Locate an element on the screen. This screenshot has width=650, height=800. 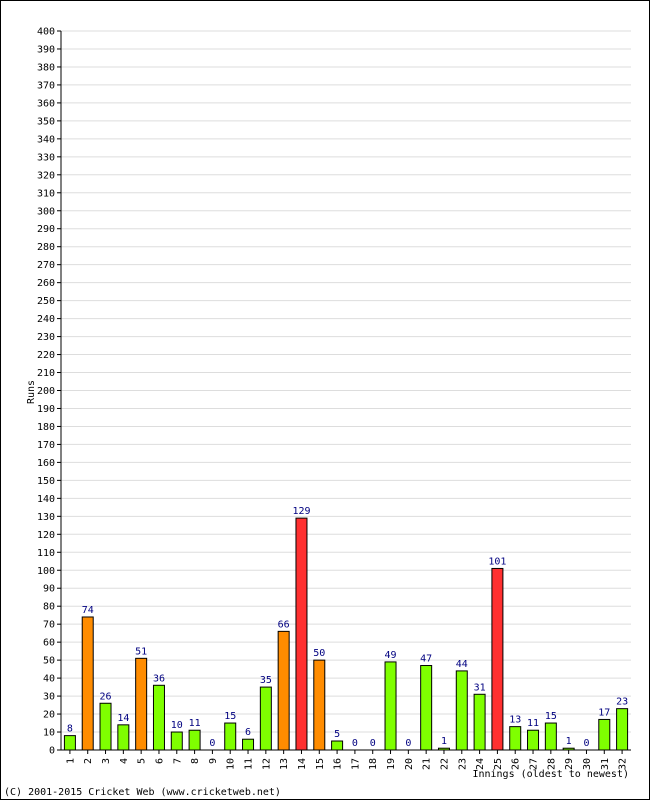
y-tick-label: 270 is located at coordinates (46, 265).